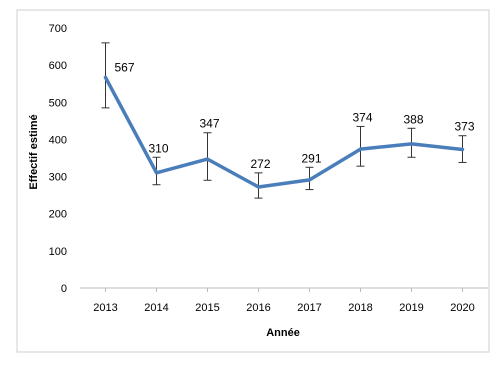 The image size is (503, 367). I want to click on x-tick-label: 2015, so click(207, 308).